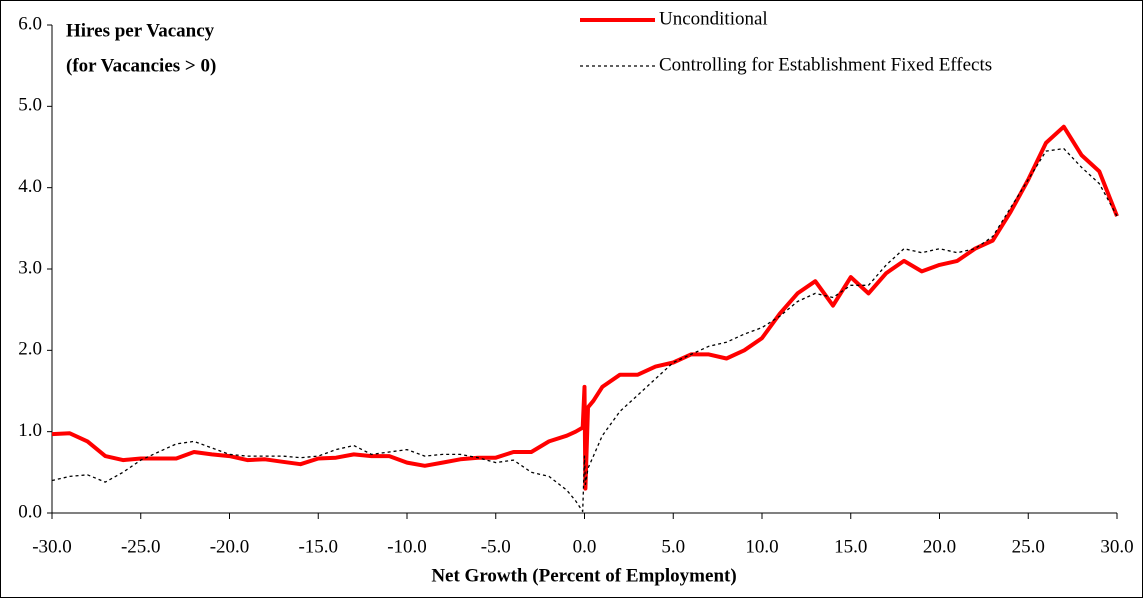 This screenshot has width=1143, height=598. What do you see at coordinates (583, 575) in the screenshot?
I see `x-axis-label: Net Growth (Percent of Employment)` at bounding box center [583, 575].